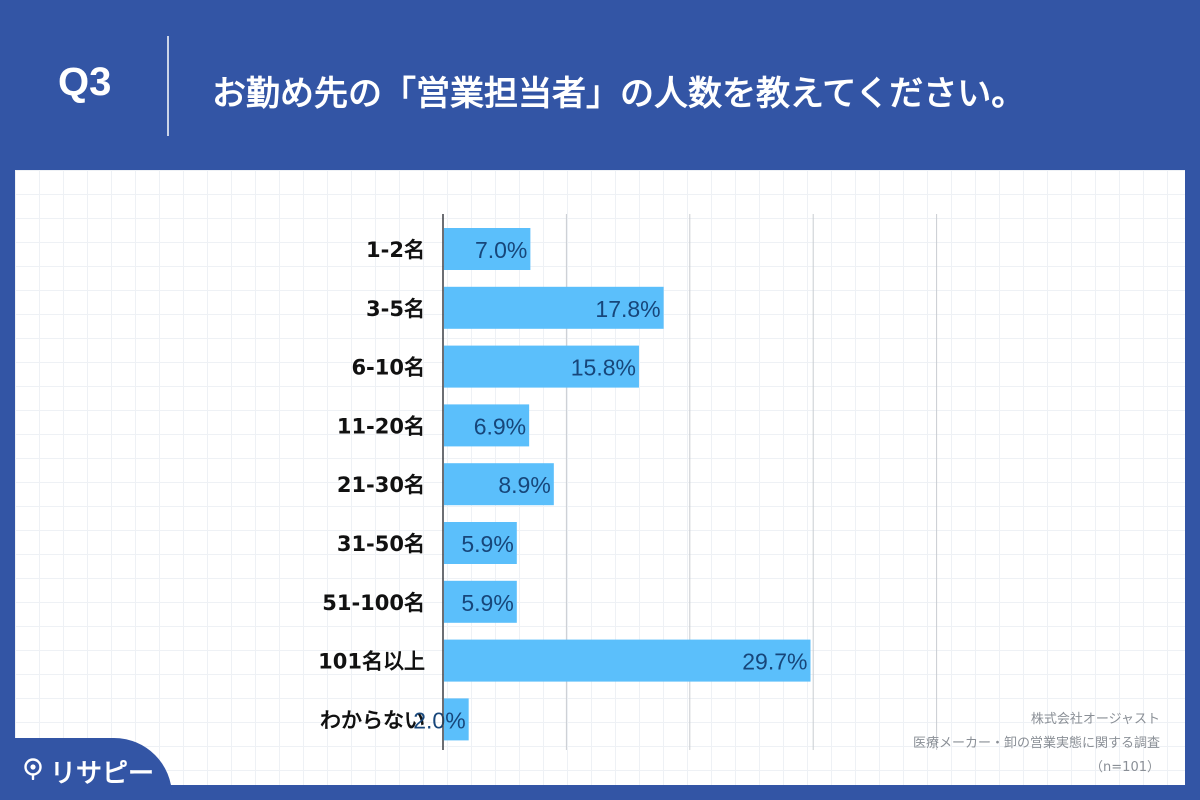  Describe the element at coordinates (439, 720) in the screenshot. I see `value-label: 2.0%` at that location.